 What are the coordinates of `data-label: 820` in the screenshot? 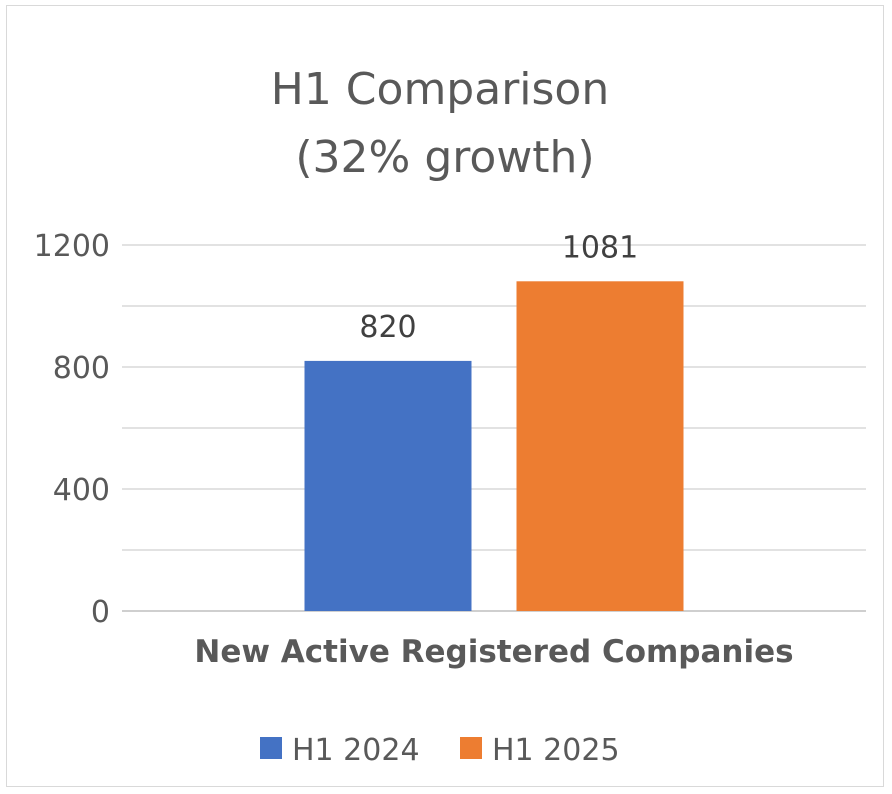 It's located at (387, 327).